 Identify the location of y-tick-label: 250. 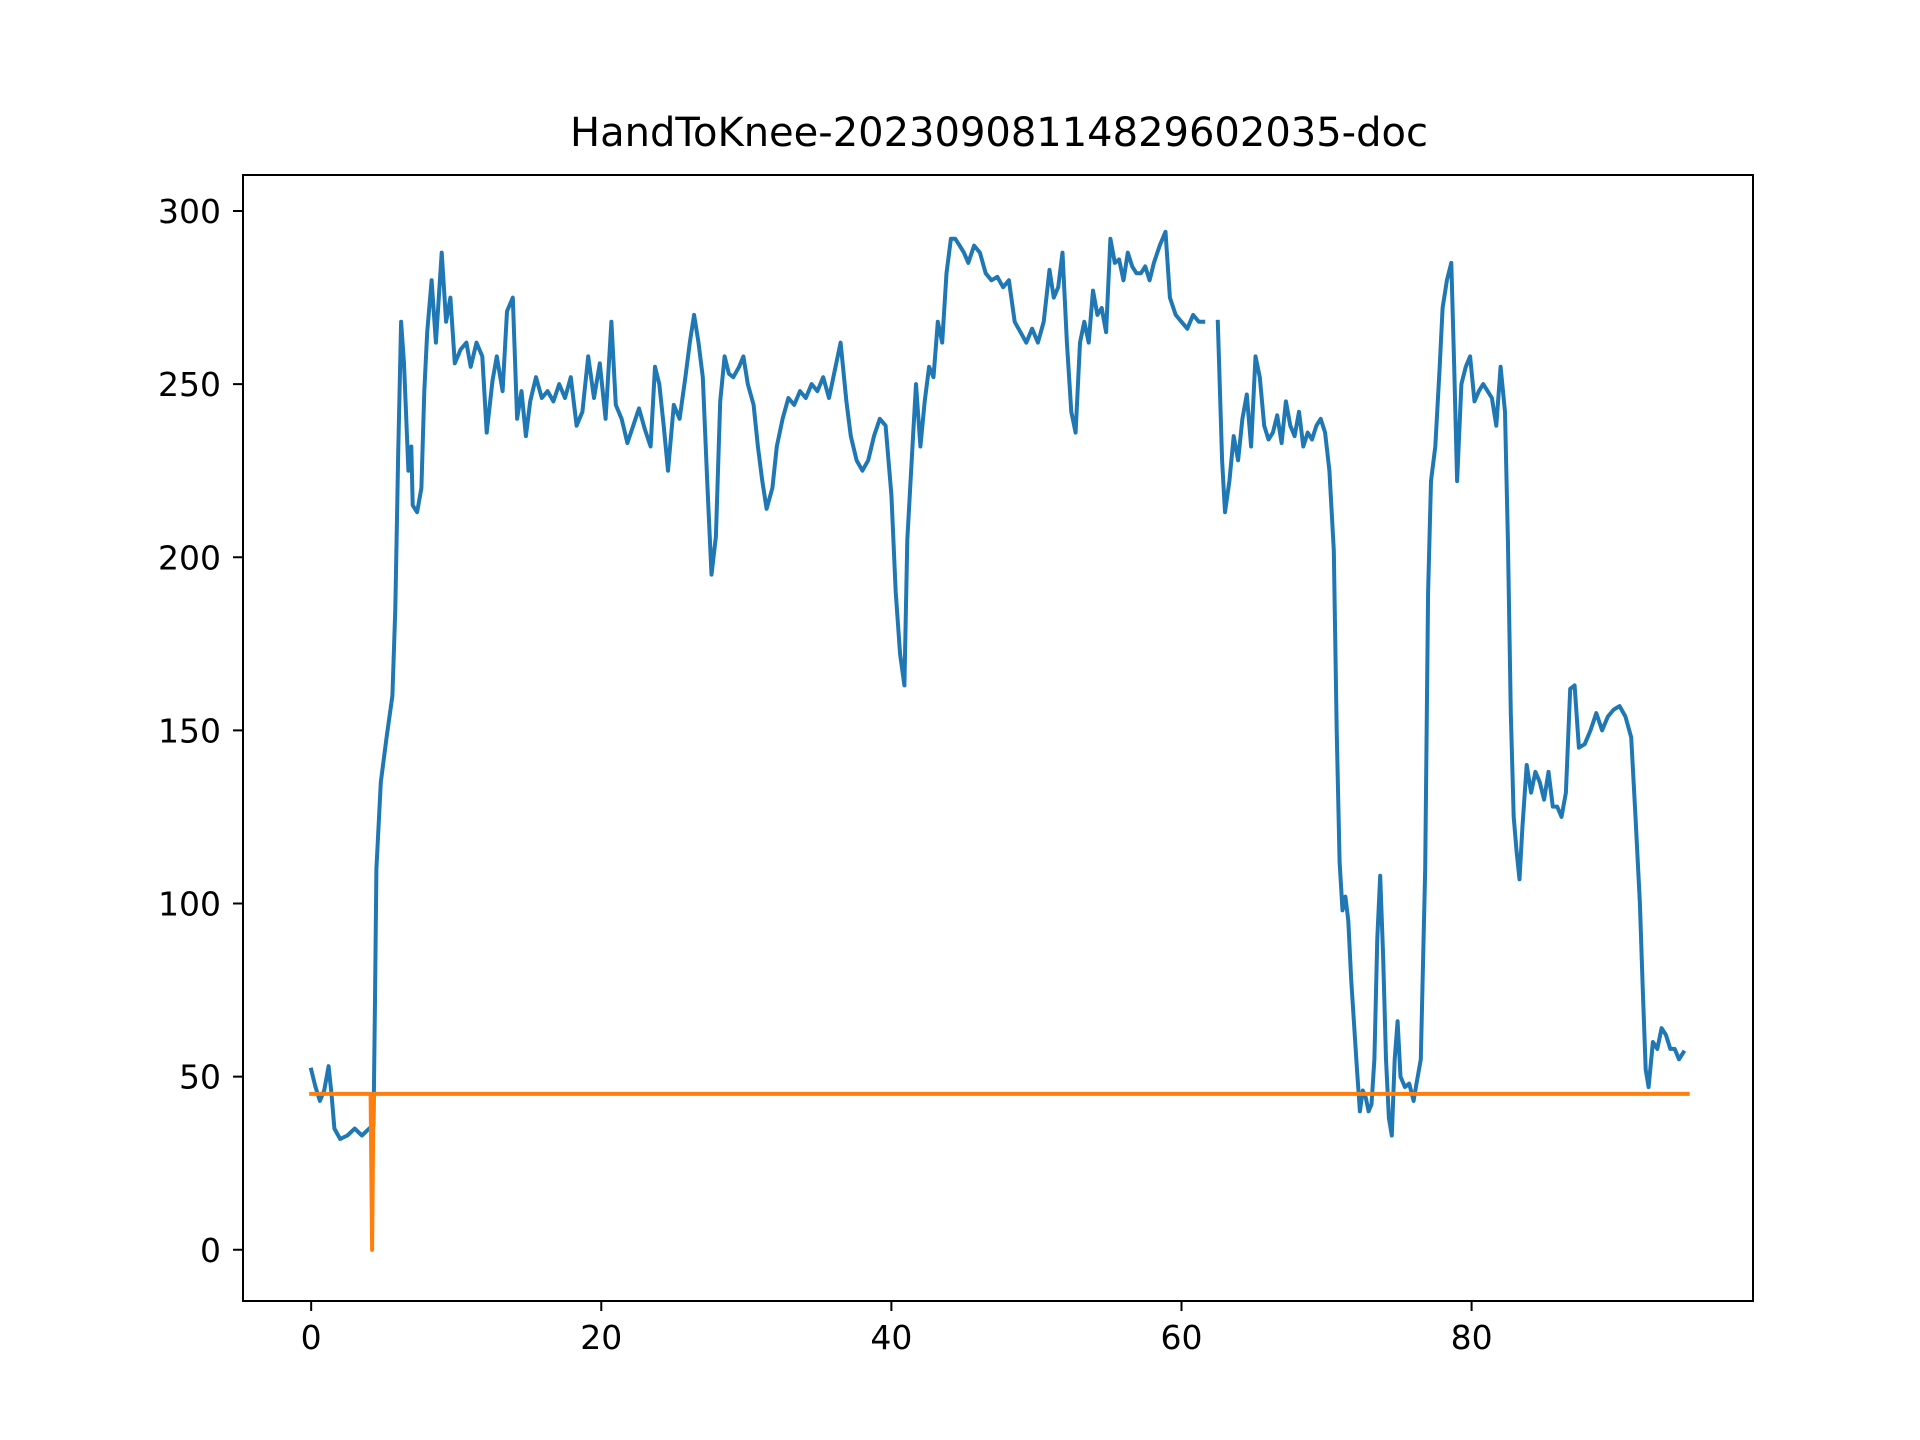
(189, 384).